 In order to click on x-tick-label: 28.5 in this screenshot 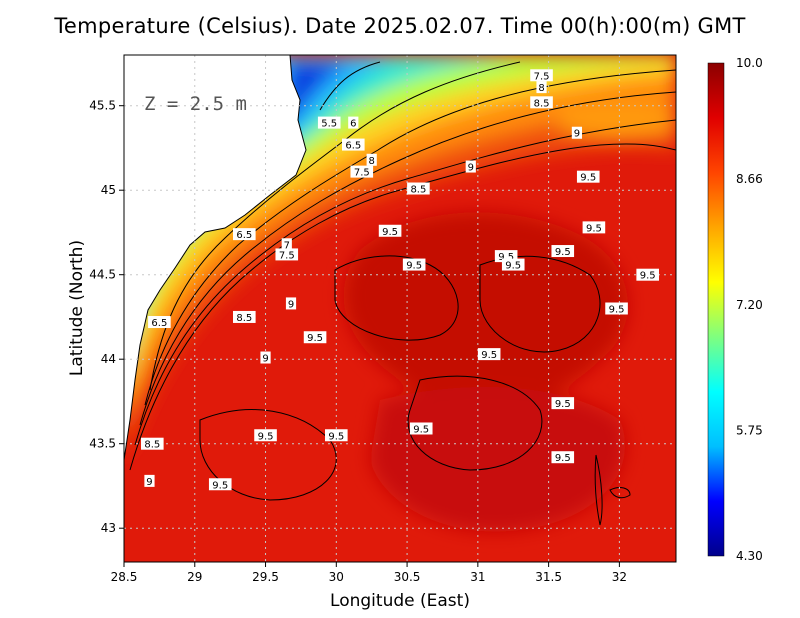, I will do `click(124, 577)`.